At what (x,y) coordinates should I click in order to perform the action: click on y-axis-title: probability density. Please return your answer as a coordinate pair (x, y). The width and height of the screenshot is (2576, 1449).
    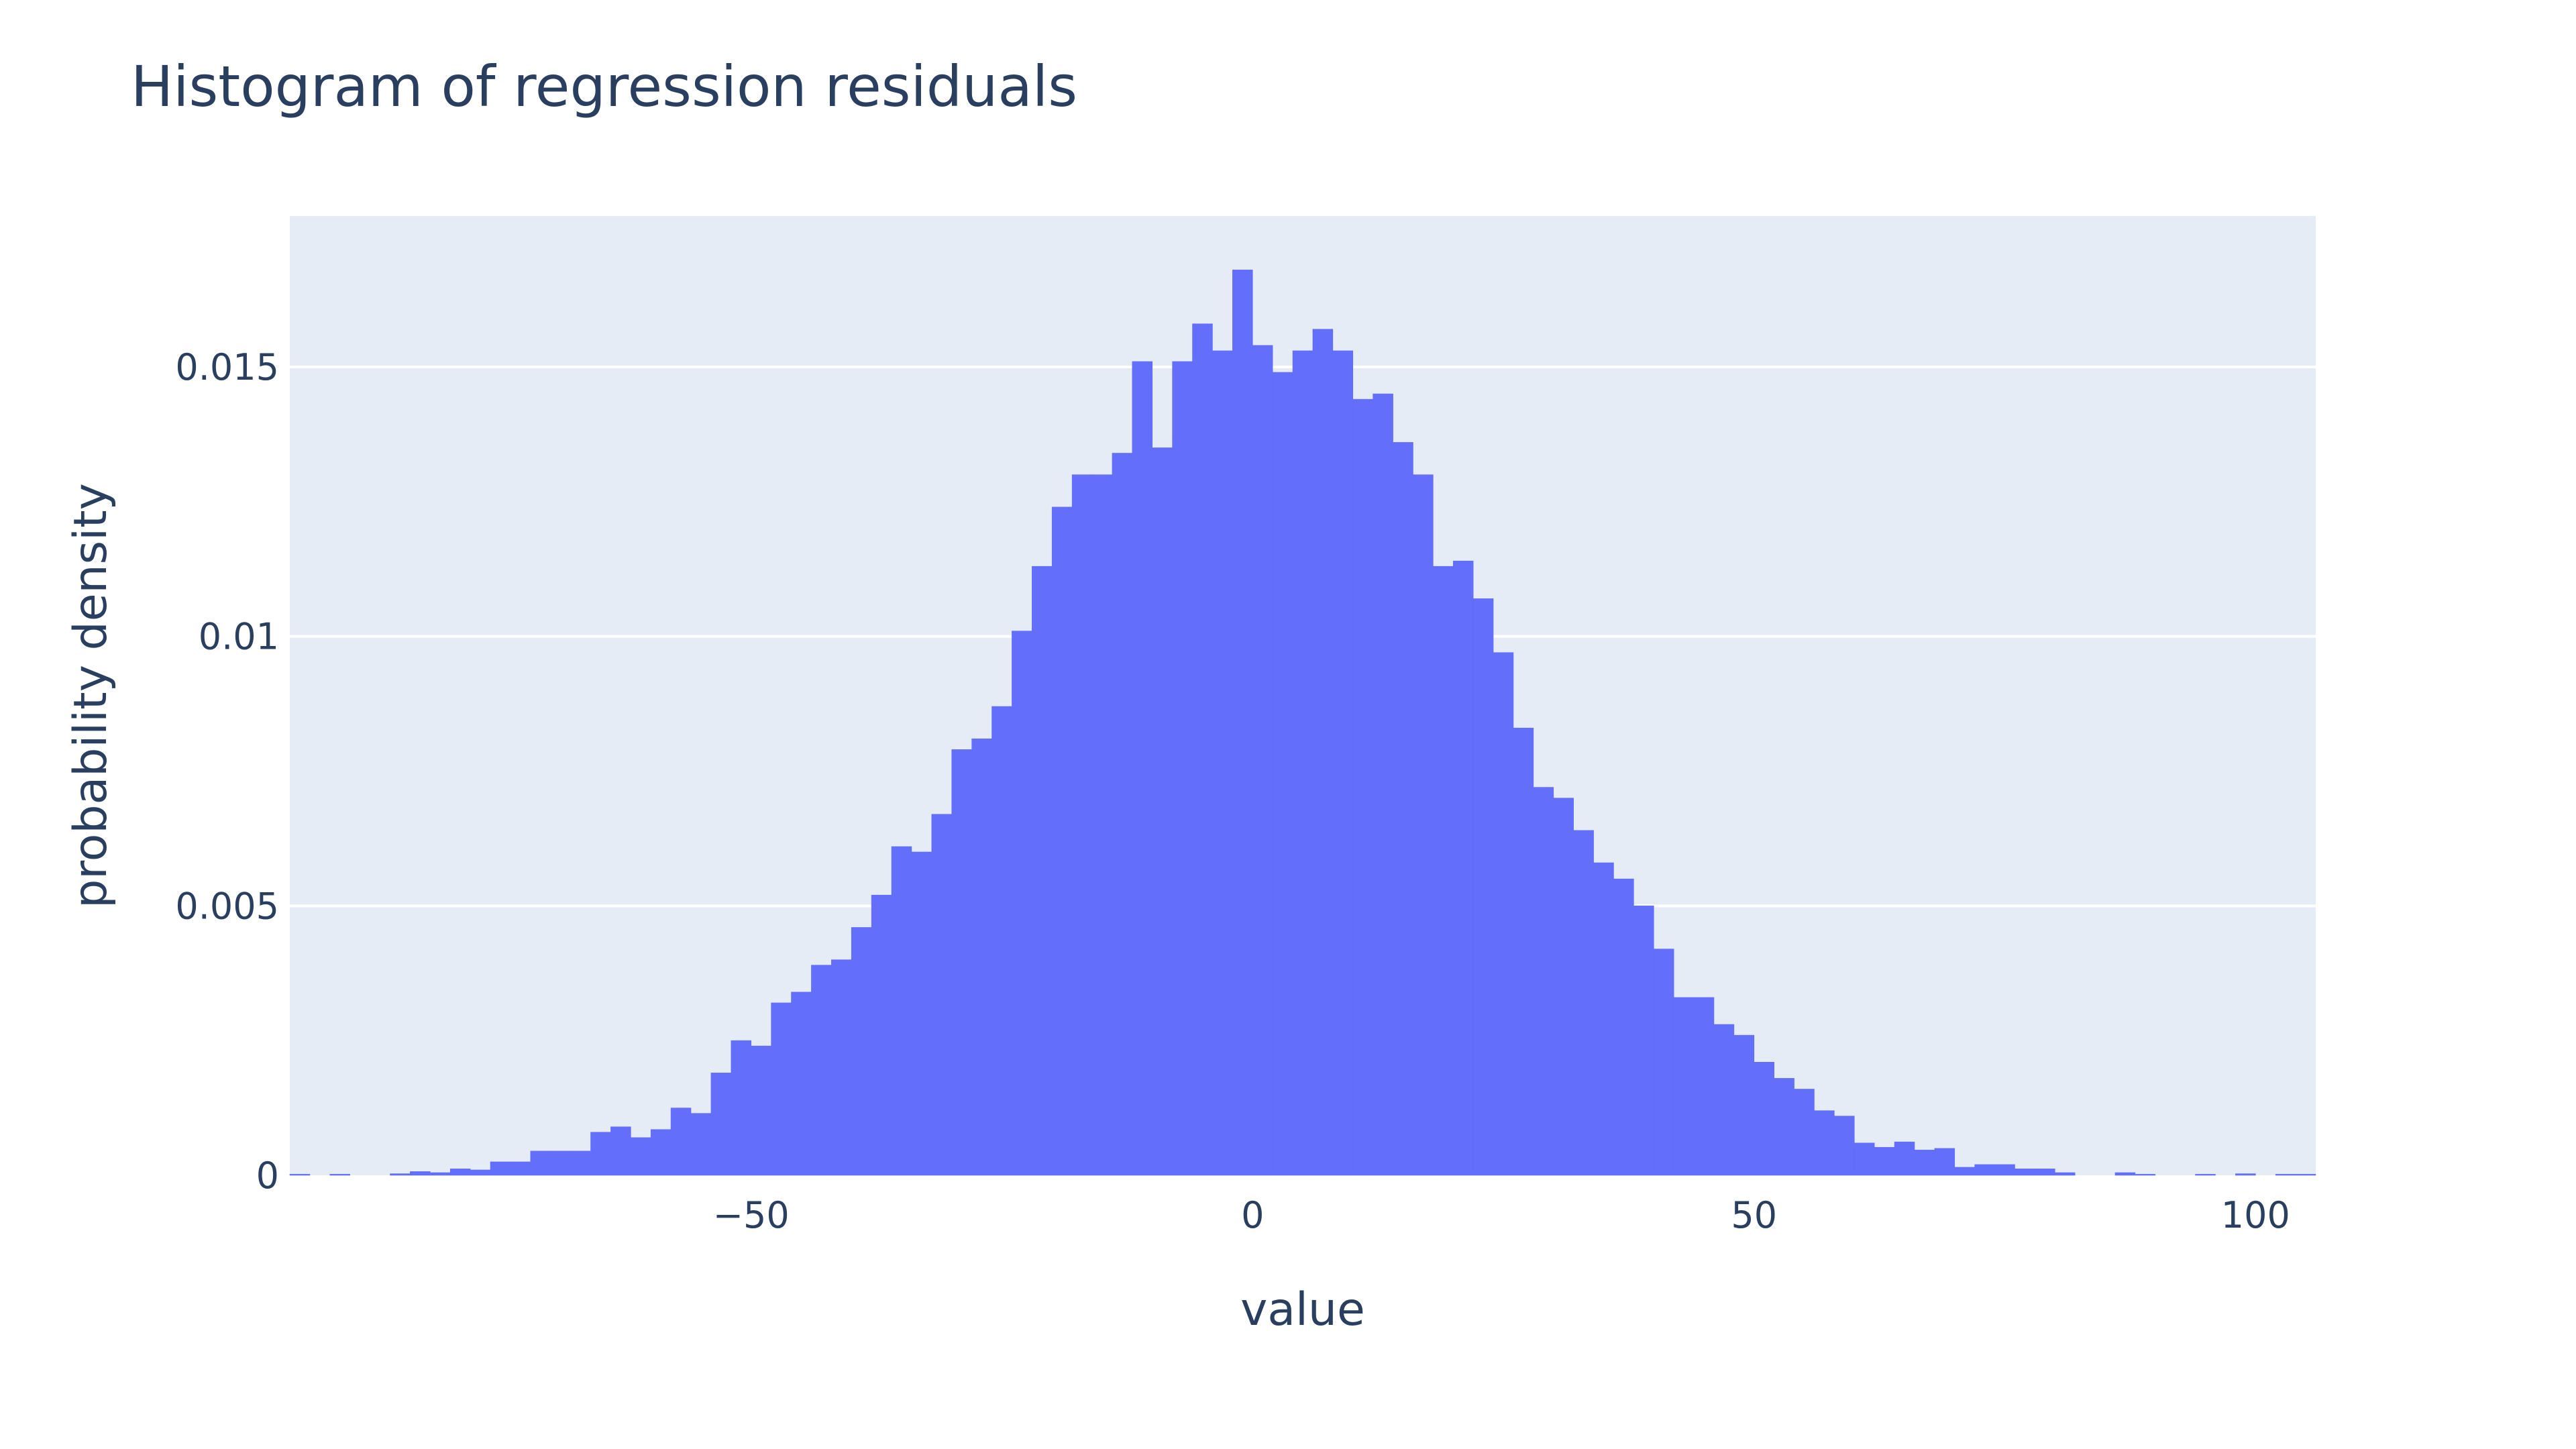
    Looking at the image, I should click on (90, 695).